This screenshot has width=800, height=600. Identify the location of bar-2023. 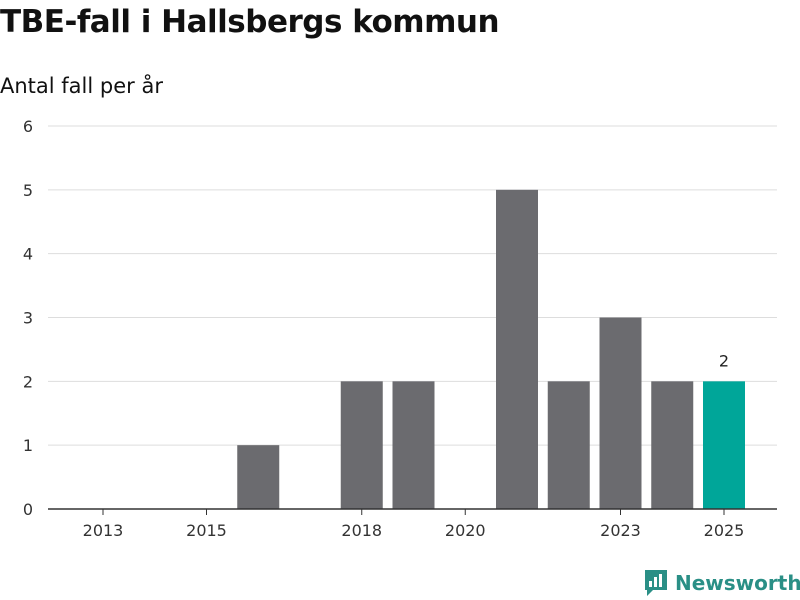
(620, 413).